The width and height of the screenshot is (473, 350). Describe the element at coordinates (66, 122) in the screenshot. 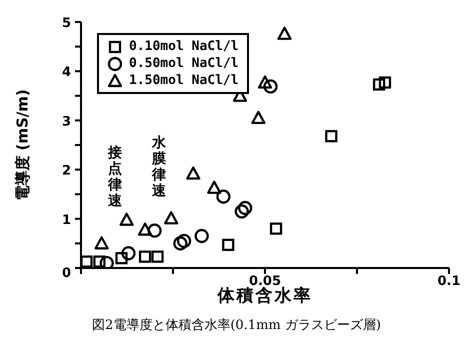

I see `y-tick-label: 3` at that location.